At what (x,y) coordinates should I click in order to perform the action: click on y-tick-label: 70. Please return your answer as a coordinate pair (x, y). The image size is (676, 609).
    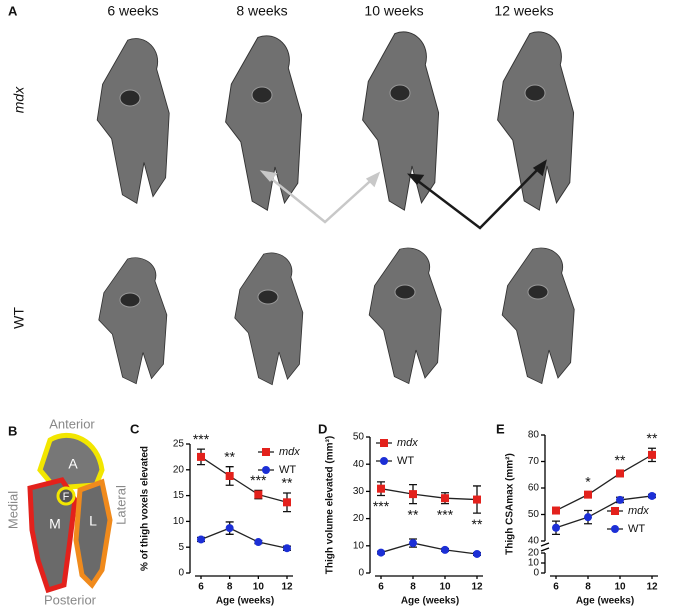
    Looking at the image, I should click on (534, 461).